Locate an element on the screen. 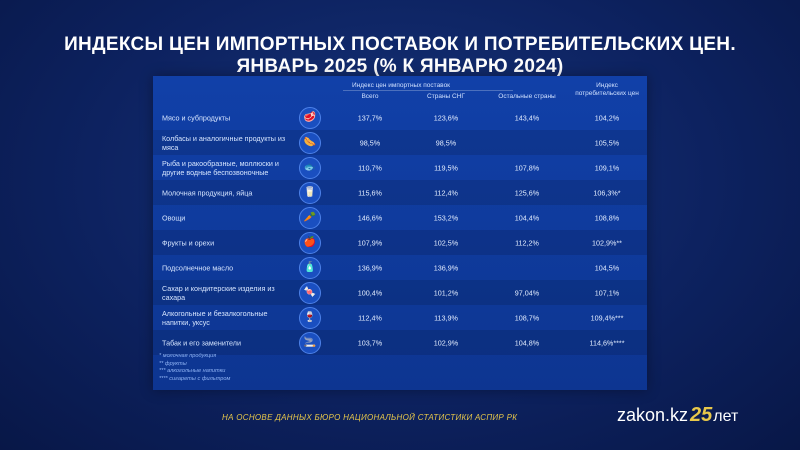  header-divider is located at coordinates (428, 90).